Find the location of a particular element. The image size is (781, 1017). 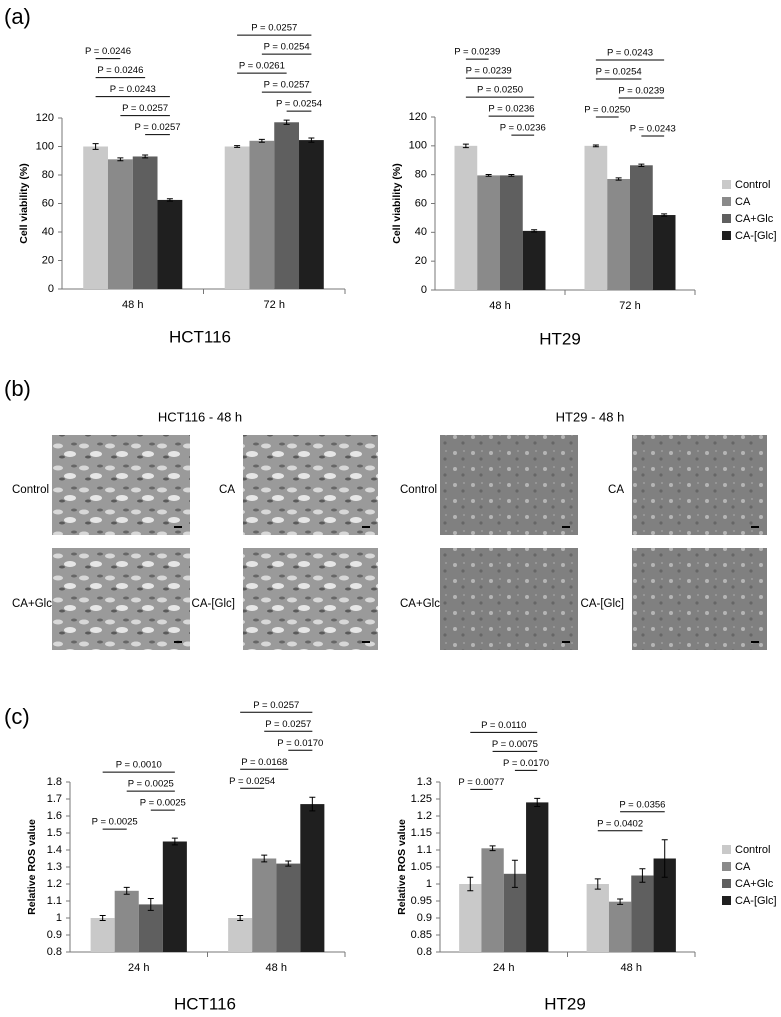

y-tick-label: 0.95 is located at coordinates (421, 901).